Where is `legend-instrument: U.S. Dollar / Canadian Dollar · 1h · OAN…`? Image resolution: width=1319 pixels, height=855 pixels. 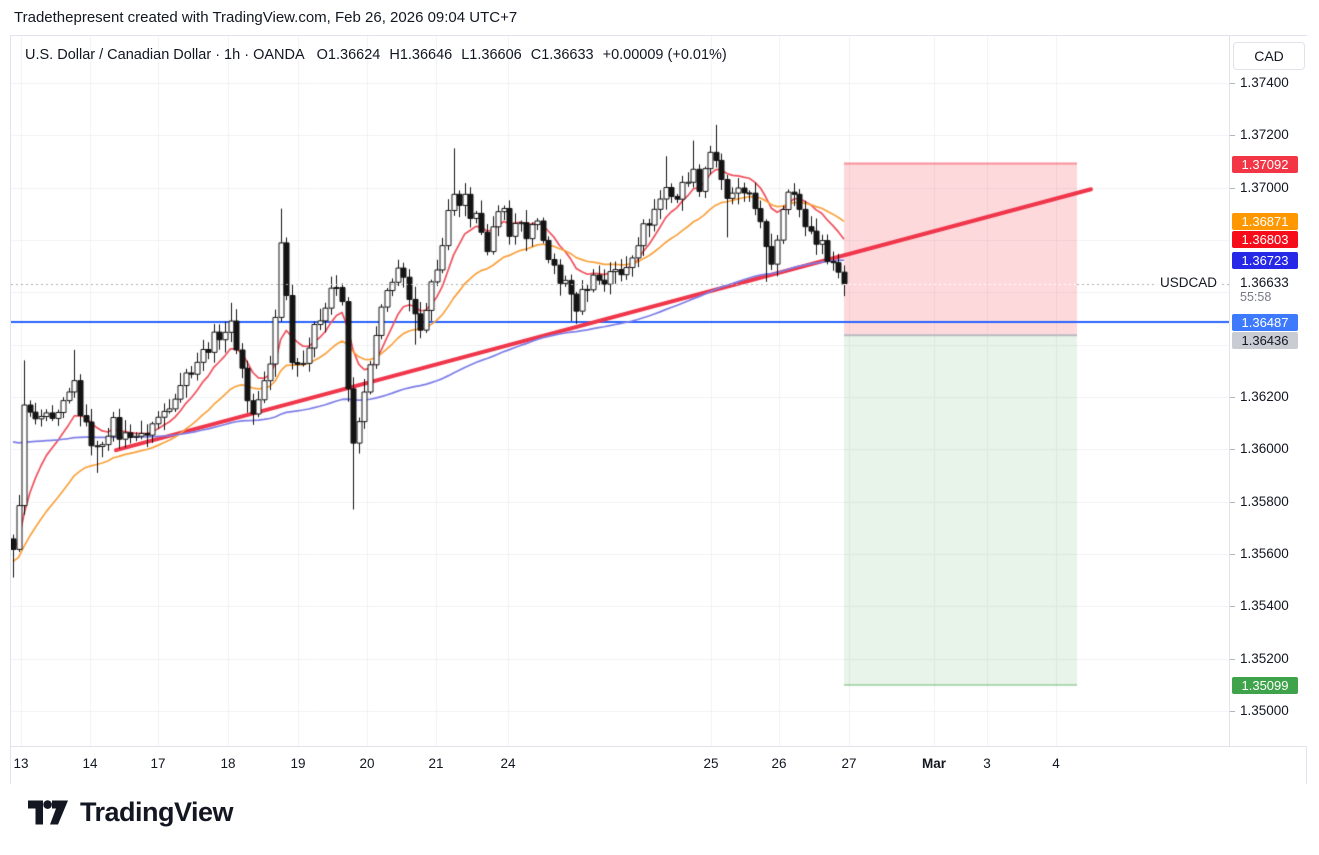
legend-instrument: U.S. Dollar / Canadian Dollar · 1h · OAN… is located at coordinates (165, 55).